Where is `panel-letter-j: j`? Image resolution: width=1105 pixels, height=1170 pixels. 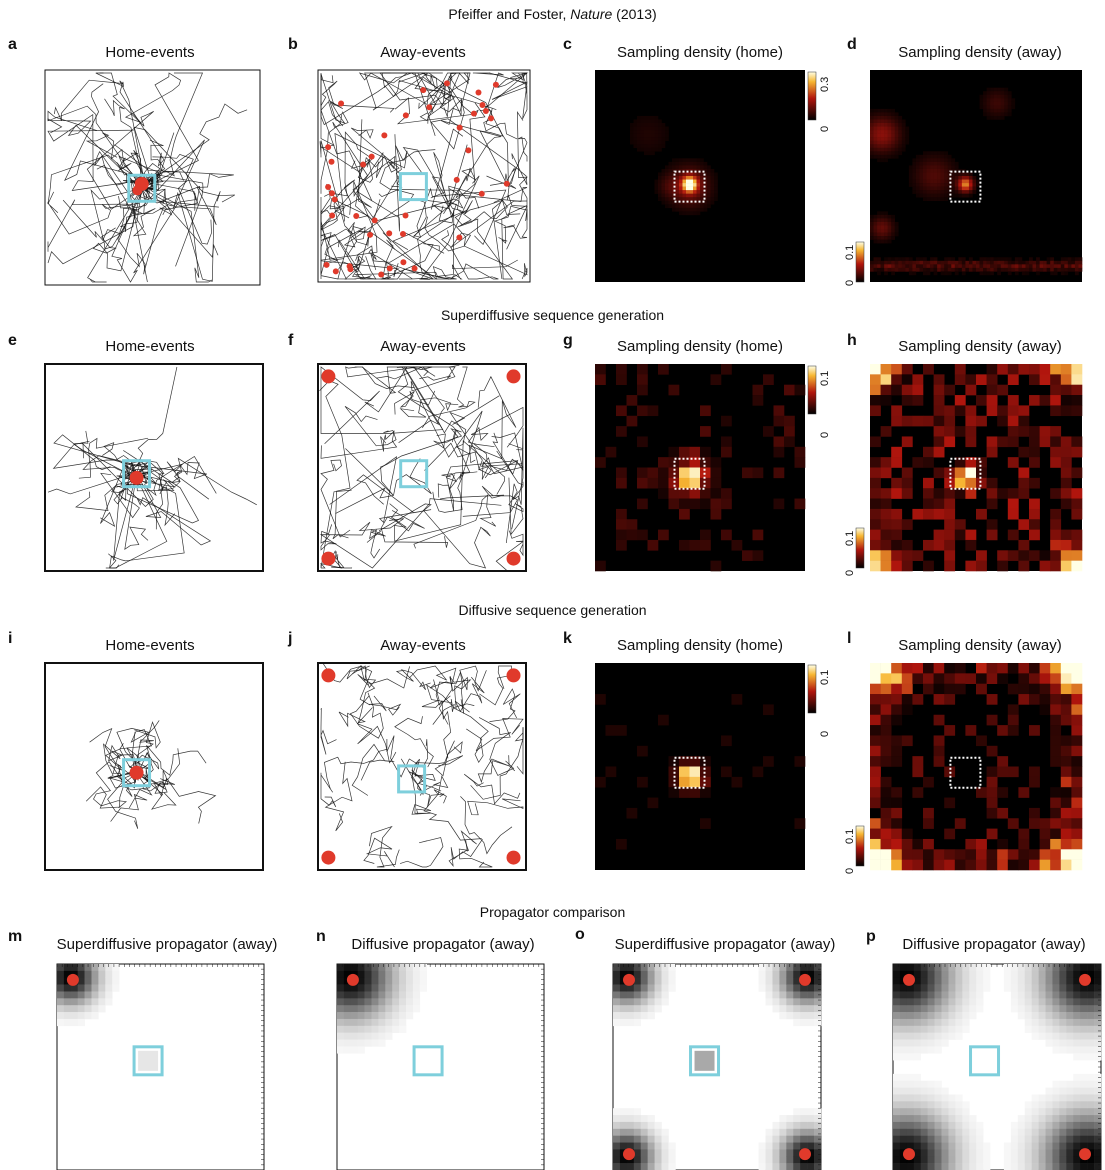 panel-letter-j: j is located at coordinates (290, 638).